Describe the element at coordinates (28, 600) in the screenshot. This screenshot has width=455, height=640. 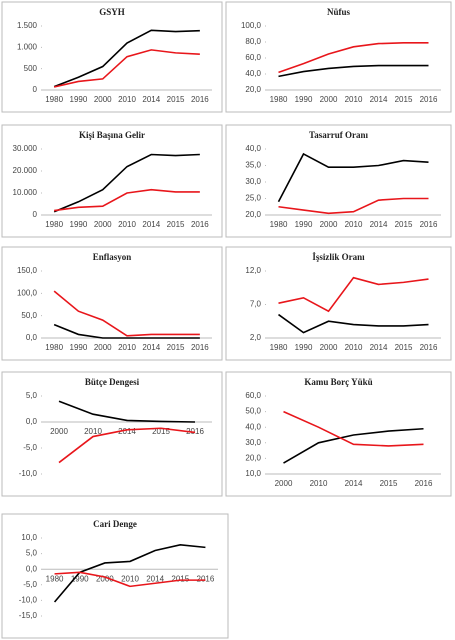
I see `y-tick-label: -10,0` at that location.